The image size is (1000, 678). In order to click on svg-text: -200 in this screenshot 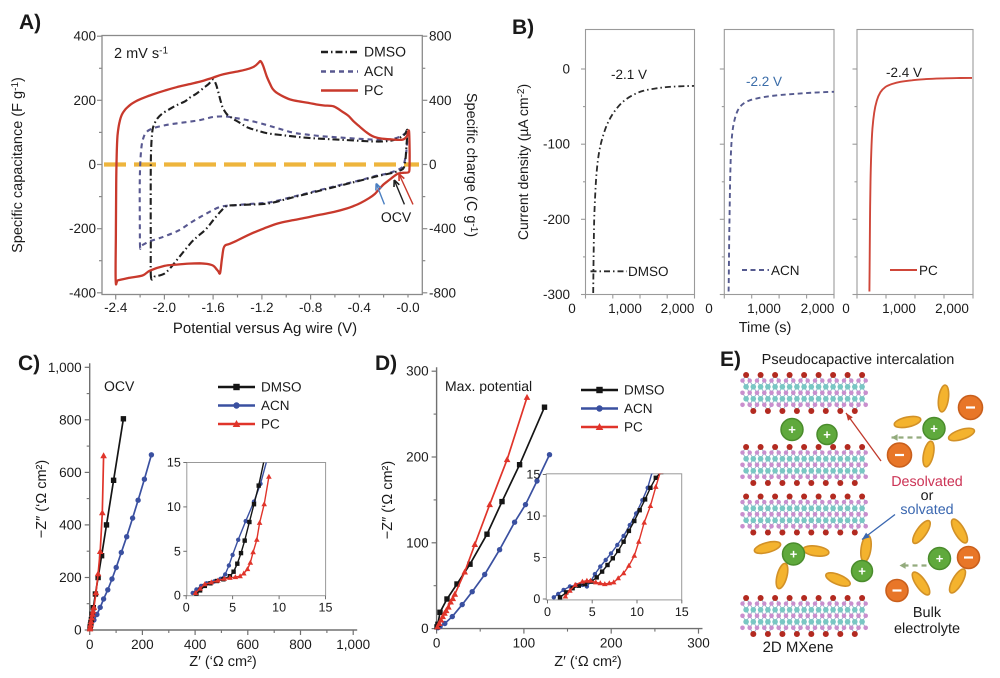, I will do `click(82, 228)`.